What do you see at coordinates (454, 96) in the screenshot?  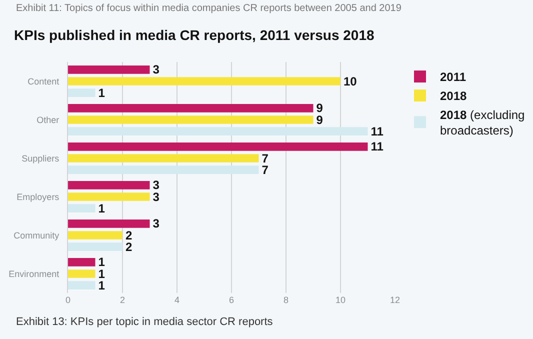 I see `legend-label: 2018` at bounding box center [454, 96].